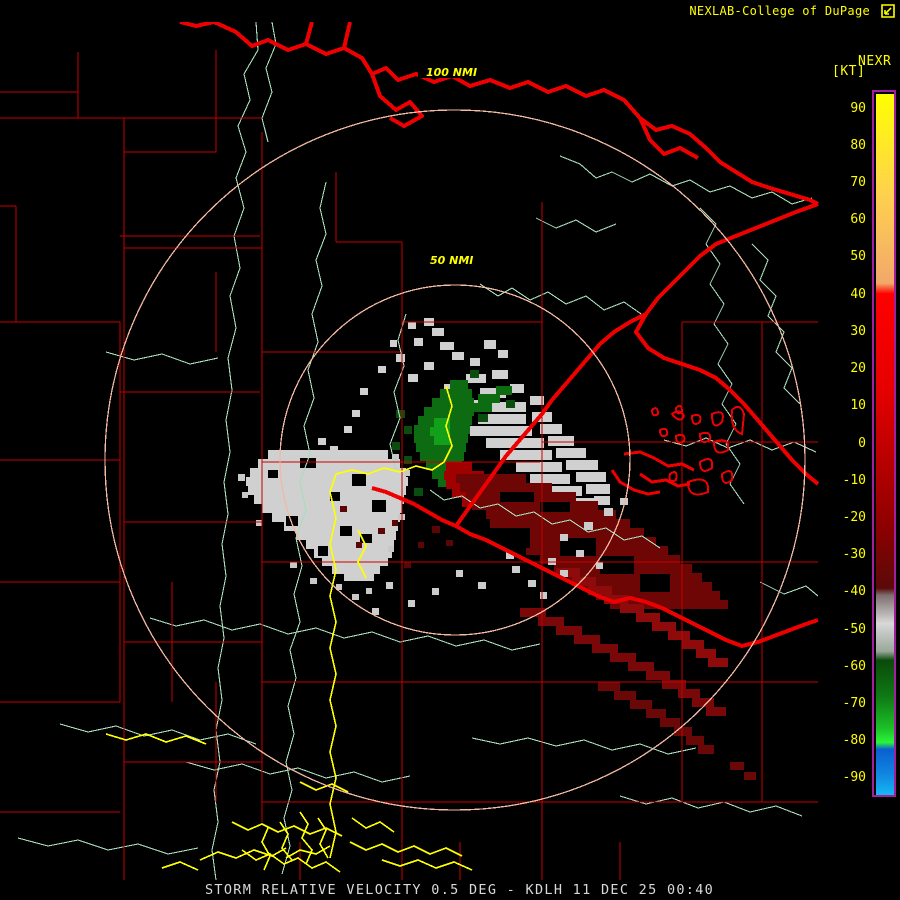 This screenshot has width=900, height=900. Describe the element at coordinates (858, 331) in the screenshot. I see `colorbar-tick-30: 30` at that location.